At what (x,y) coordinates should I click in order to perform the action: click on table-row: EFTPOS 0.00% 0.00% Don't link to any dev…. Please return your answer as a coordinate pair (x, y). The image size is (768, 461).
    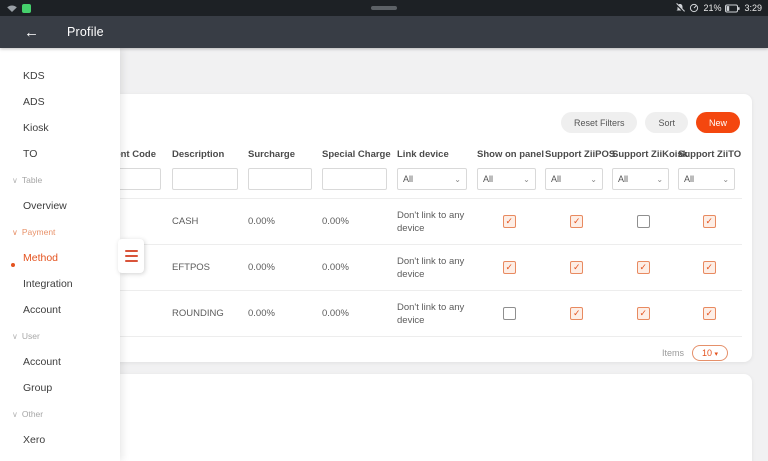
    Looking at the image, I should click on (399, 267).